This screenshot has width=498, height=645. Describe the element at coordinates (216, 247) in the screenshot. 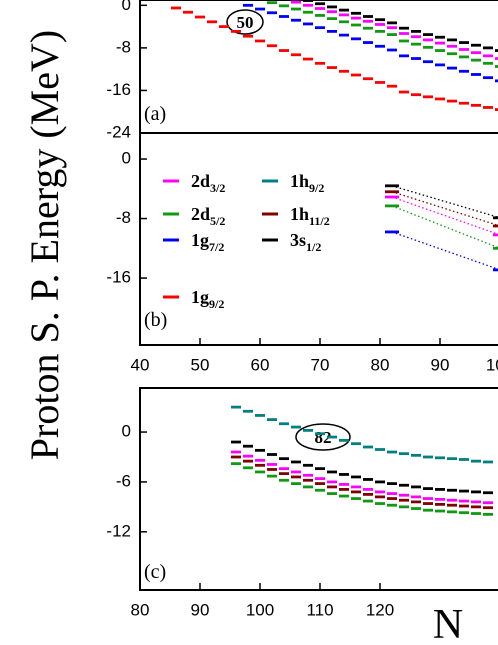

I see `legend-subscript: 7/2` at that location.